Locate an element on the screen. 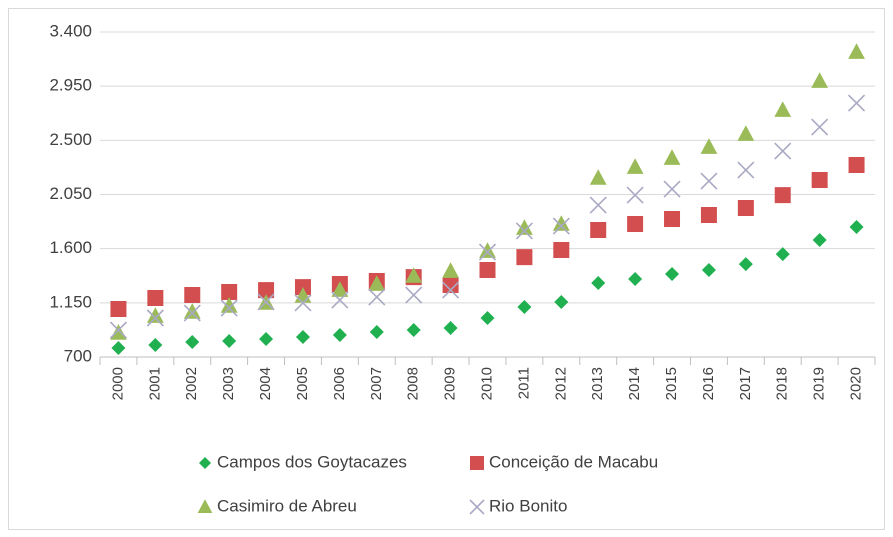 This screenshot has width=893, height=537. x-tick-label: 2012 is located at coordinates (560, 383).